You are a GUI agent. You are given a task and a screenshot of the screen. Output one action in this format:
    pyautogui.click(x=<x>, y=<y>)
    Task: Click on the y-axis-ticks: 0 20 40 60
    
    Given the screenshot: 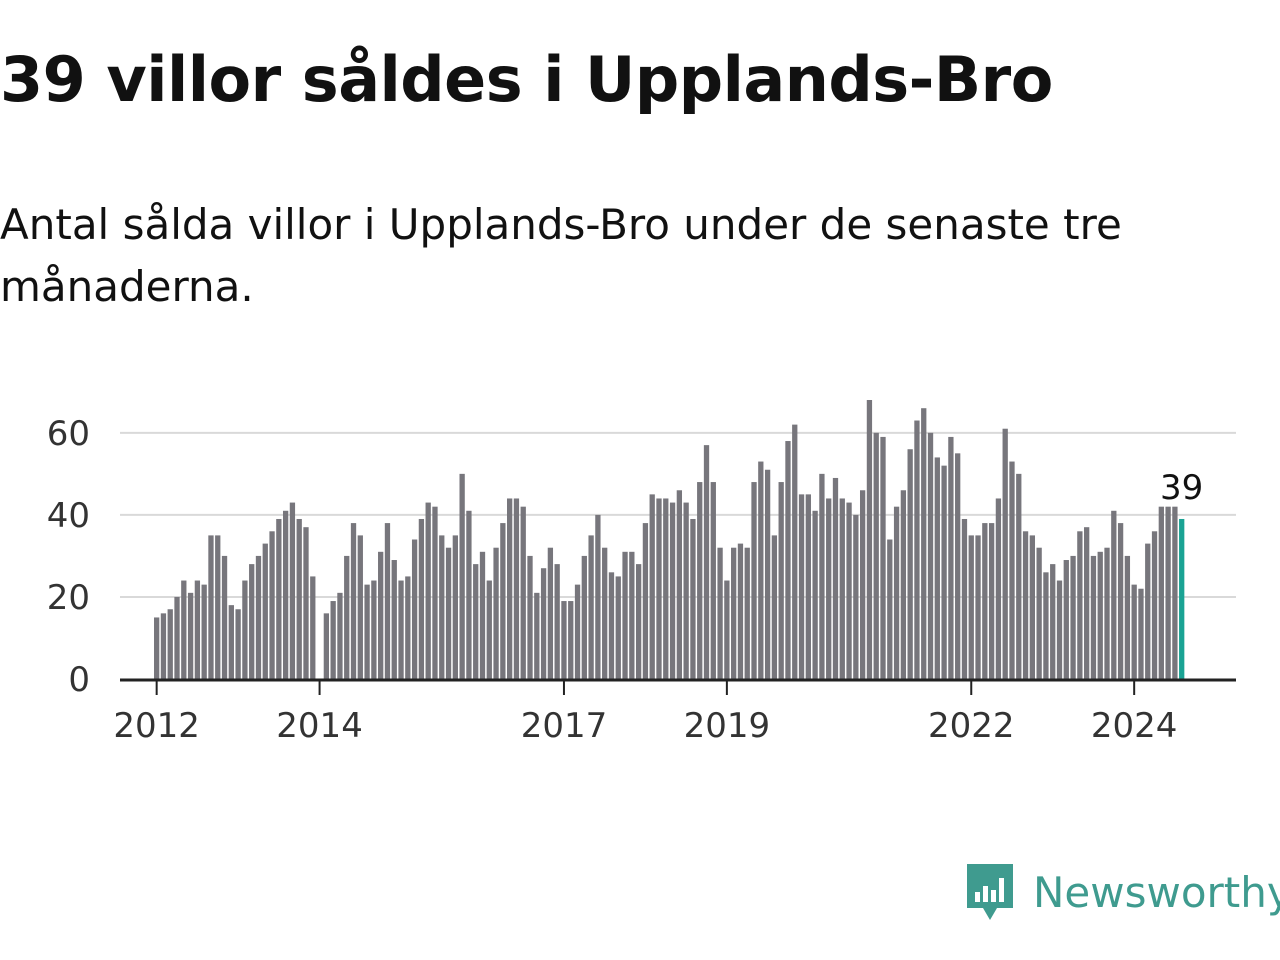 What is the action you would take?
    pyautogui.click(x=68, y=557)
    